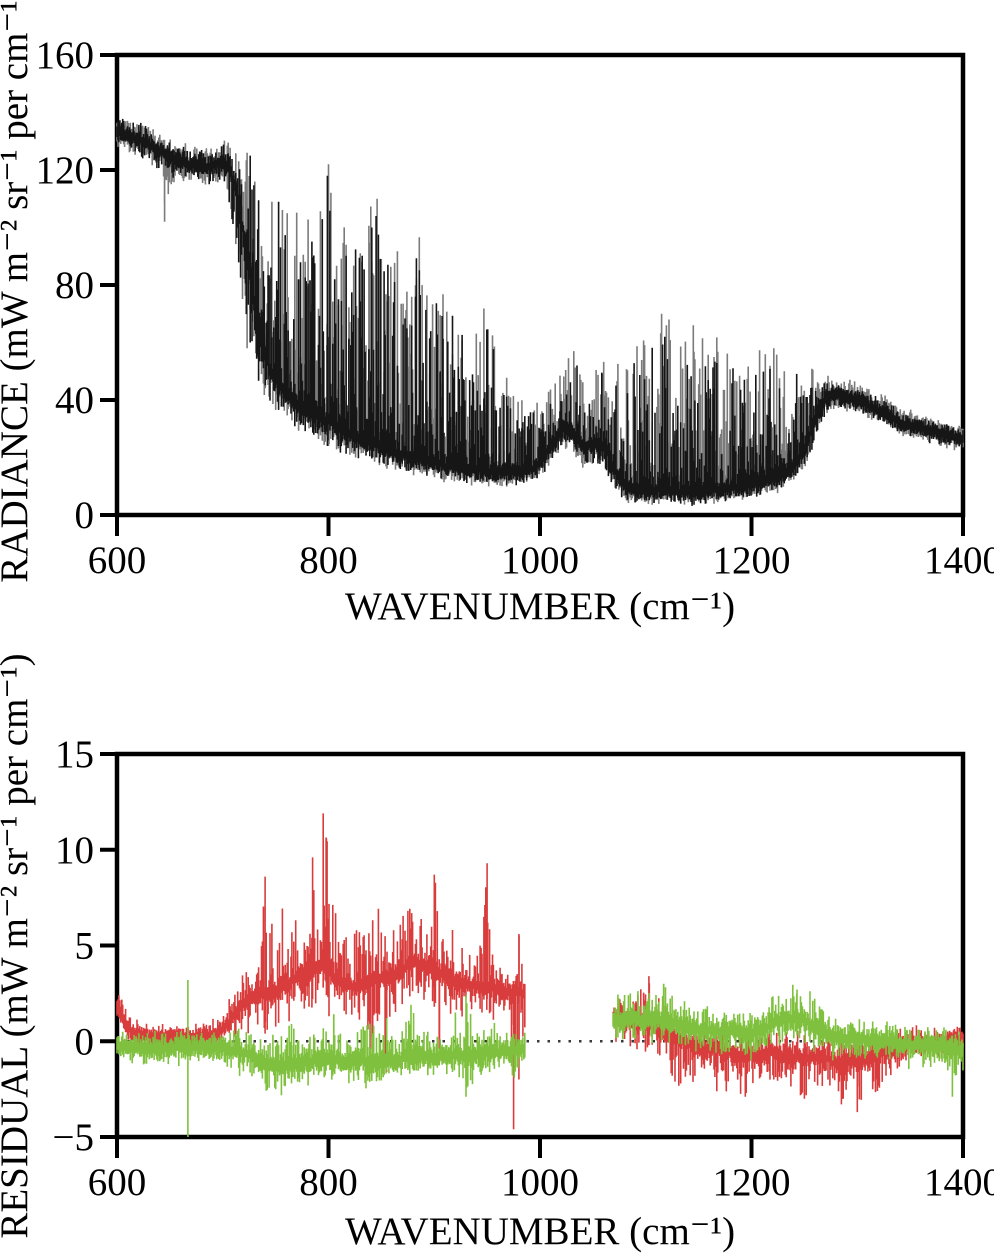 This screenshot has height=1259, width=994. I want to click on residual-ytick-label-5: 5, so click(85, 946).